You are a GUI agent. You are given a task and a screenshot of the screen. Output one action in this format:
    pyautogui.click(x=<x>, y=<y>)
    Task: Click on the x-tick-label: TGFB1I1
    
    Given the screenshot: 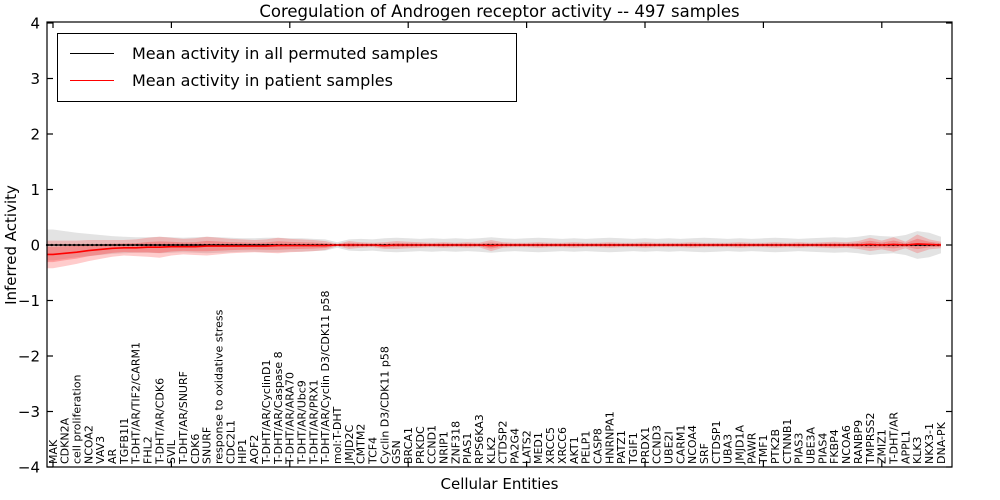 What is the action you would take?
    pyautogui.click(x=124, y=441)
    